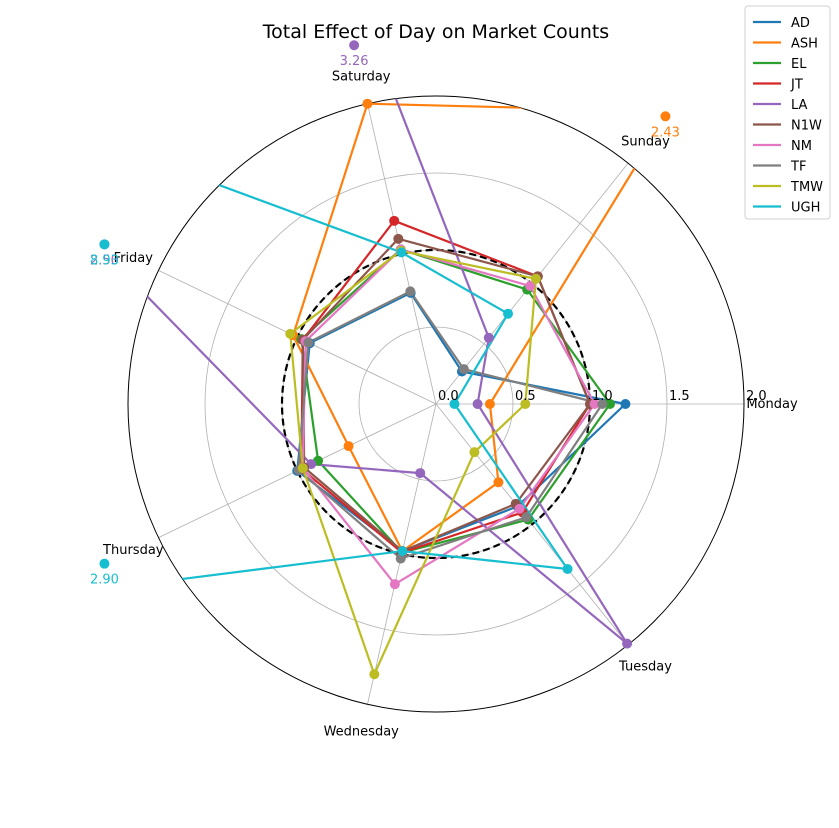 This screenshot has height=828, width=839. I want to click on legend-label: TF, so click(798, 167).